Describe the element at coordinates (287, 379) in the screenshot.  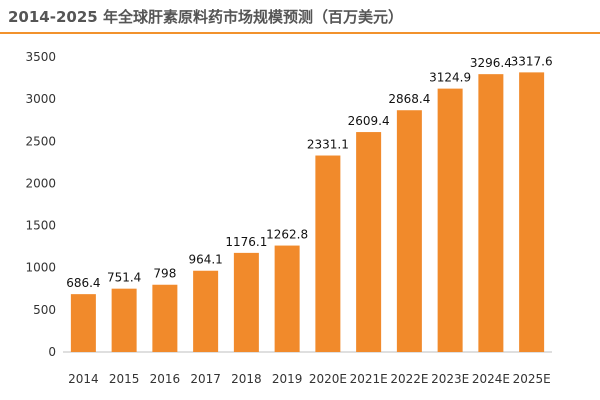
I see `x-tick-label: 2019` at that location.